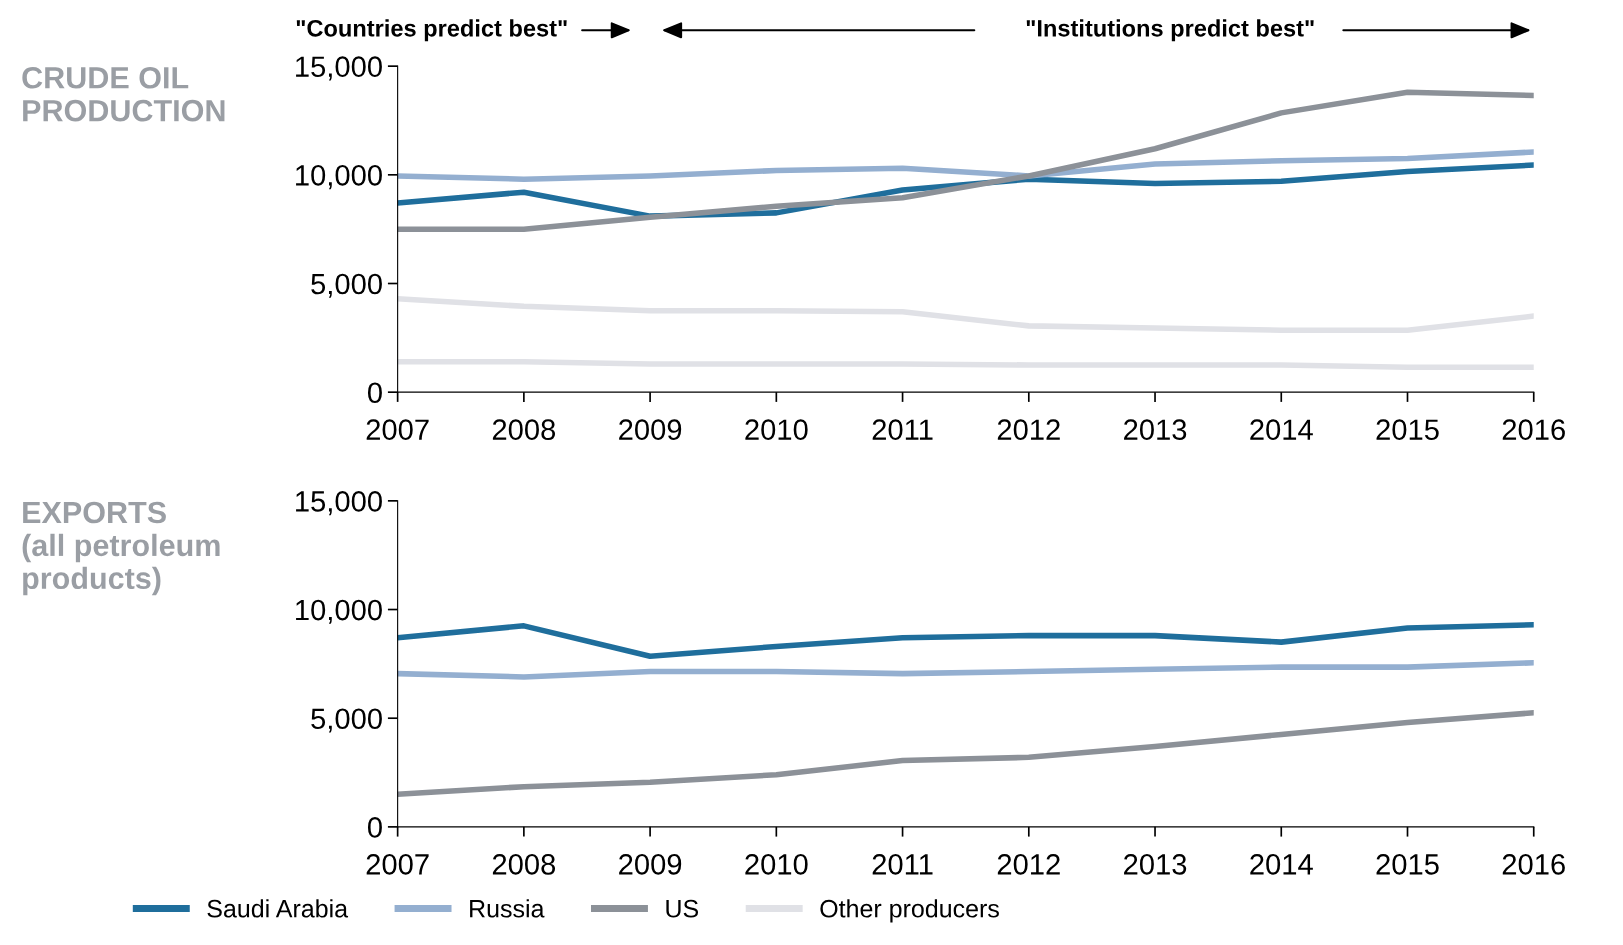 This screenshot has width=1623, height=945. What do you see at coordinates (682, 908) in the screenshot?
I see `legend-label: US` at bounding box center [682, 908].